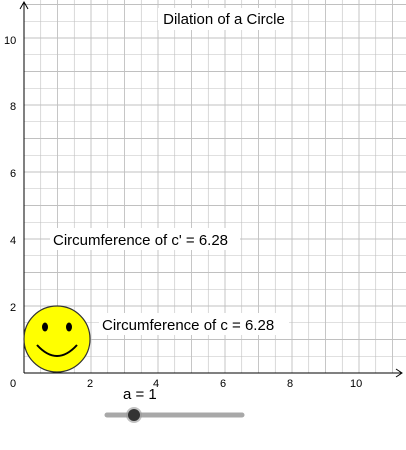  Describe the element at coordinates (140, 240) in the screenshot. I see `circumference-c-prime-label: Circumference of c' = 6.28` at that location.